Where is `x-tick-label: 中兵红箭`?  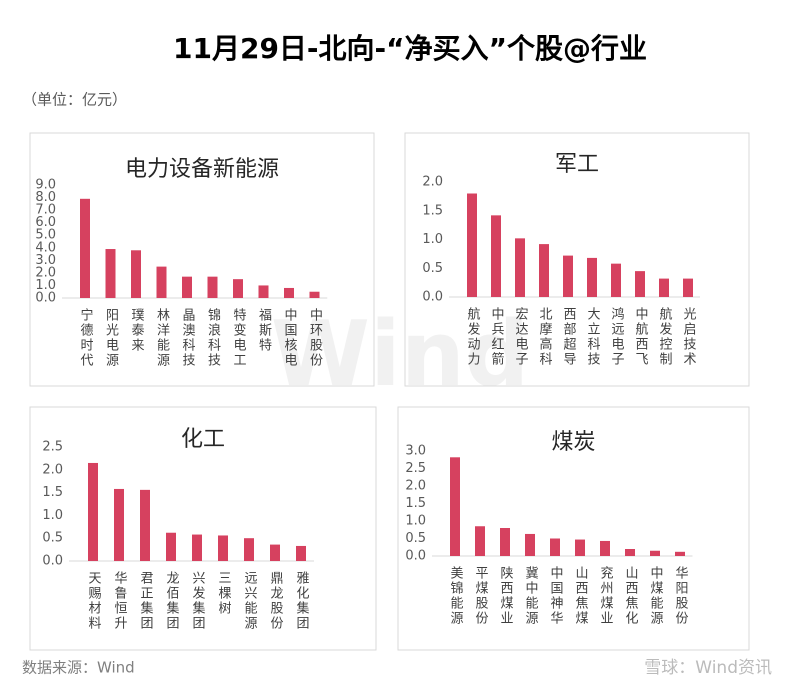
x-tick-label: 中兵红箭 is located at coordinates (497, 337).